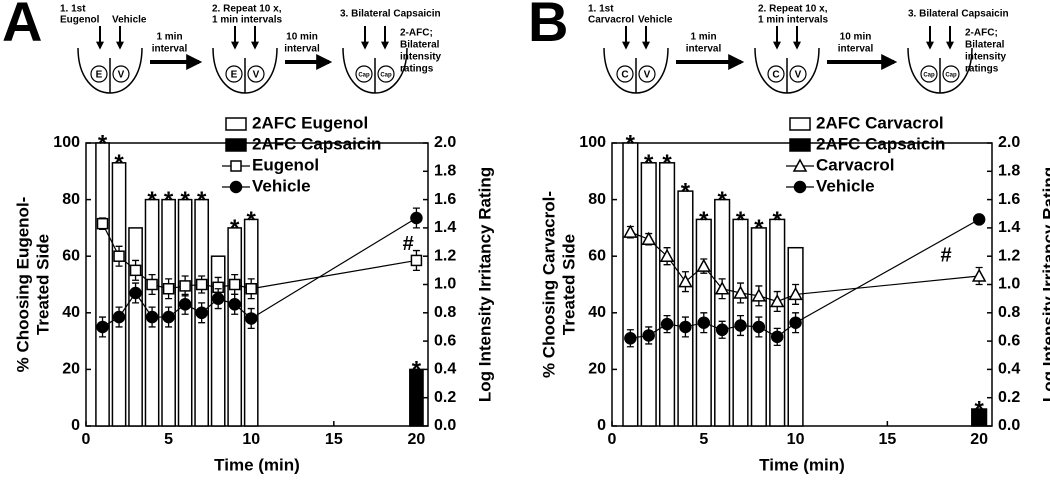  What do you see at coordinates (855, 164) in the screenshot?
I see `legend-label: Carvacrol` at bounding box center [855, 164].